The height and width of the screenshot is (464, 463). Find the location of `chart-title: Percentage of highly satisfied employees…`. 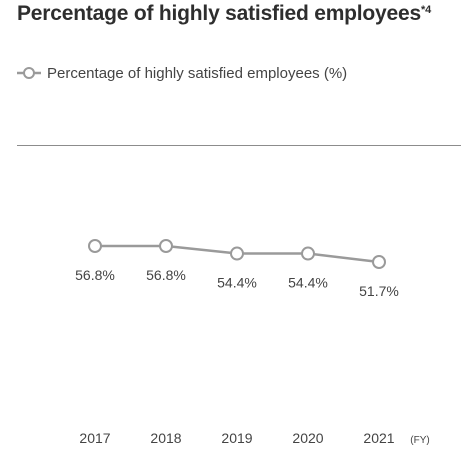

chart-title: Percentage of highly satisfied employees… is located at coordinates (224, 14).